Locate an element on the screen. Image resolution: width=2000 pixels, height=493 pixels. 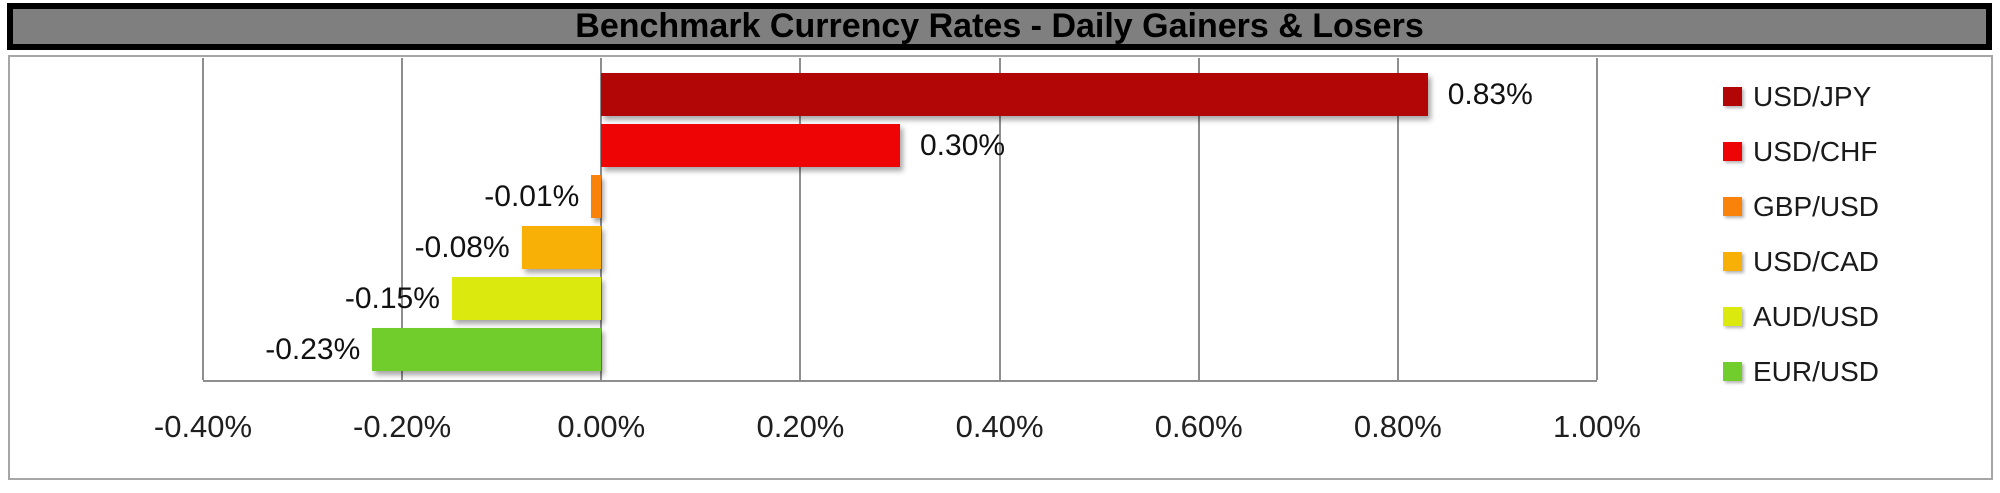
bar-value-label: -0.01% is located at coordinates (532, 196).